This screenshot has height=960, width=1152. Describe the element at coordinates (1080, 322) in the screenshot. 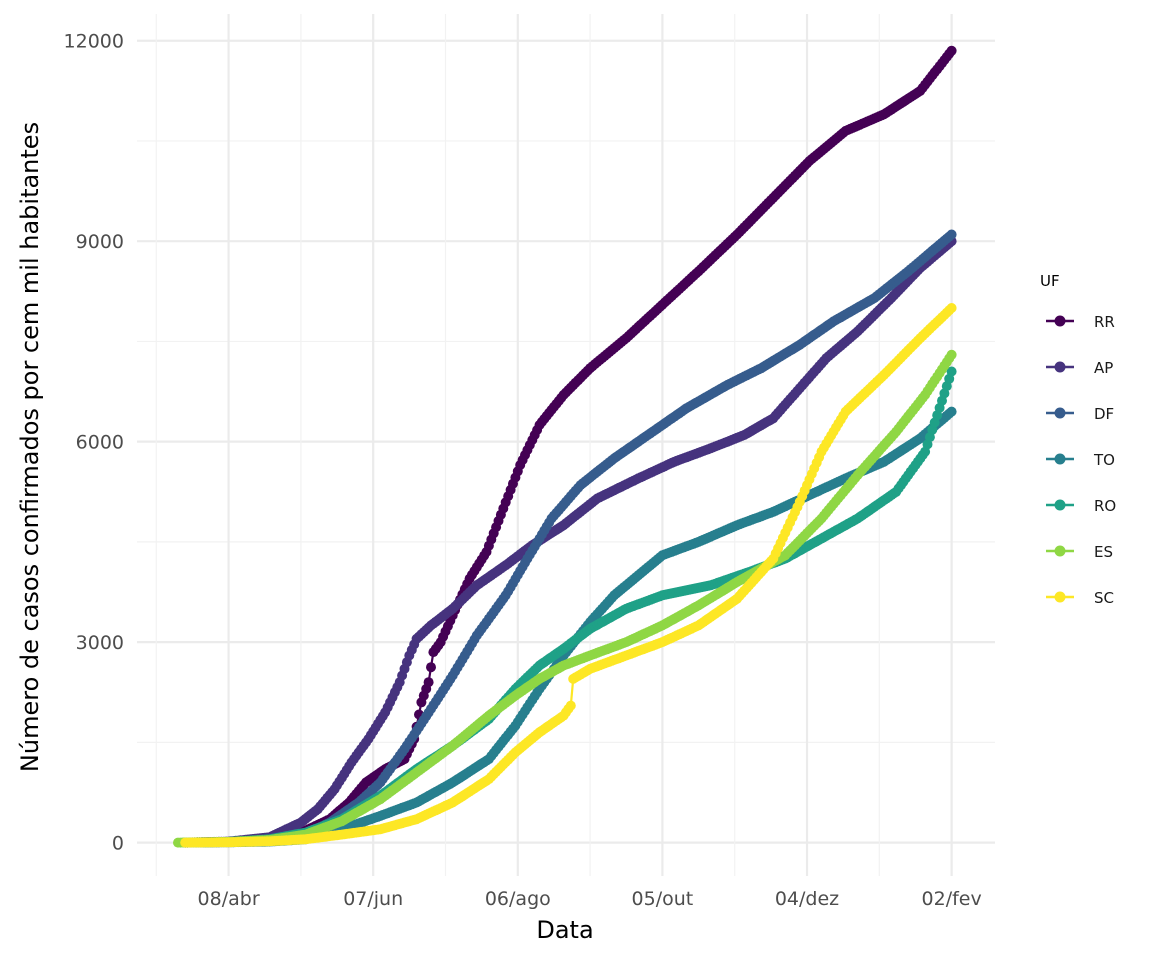

I see `legend-item: RR` at that location.